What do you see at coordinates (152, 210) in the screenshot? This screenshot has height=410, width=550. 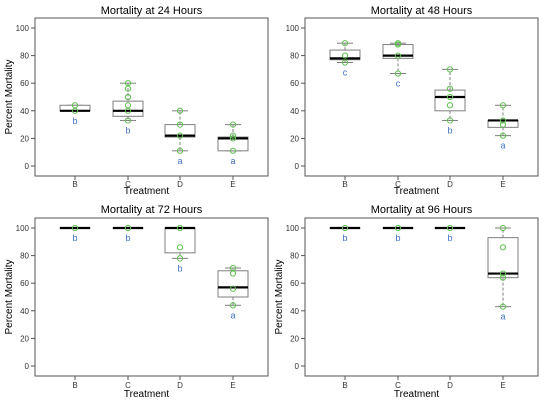 I see `chart-title: Mortality at 72 Hours` at bounding box center [152, 210].